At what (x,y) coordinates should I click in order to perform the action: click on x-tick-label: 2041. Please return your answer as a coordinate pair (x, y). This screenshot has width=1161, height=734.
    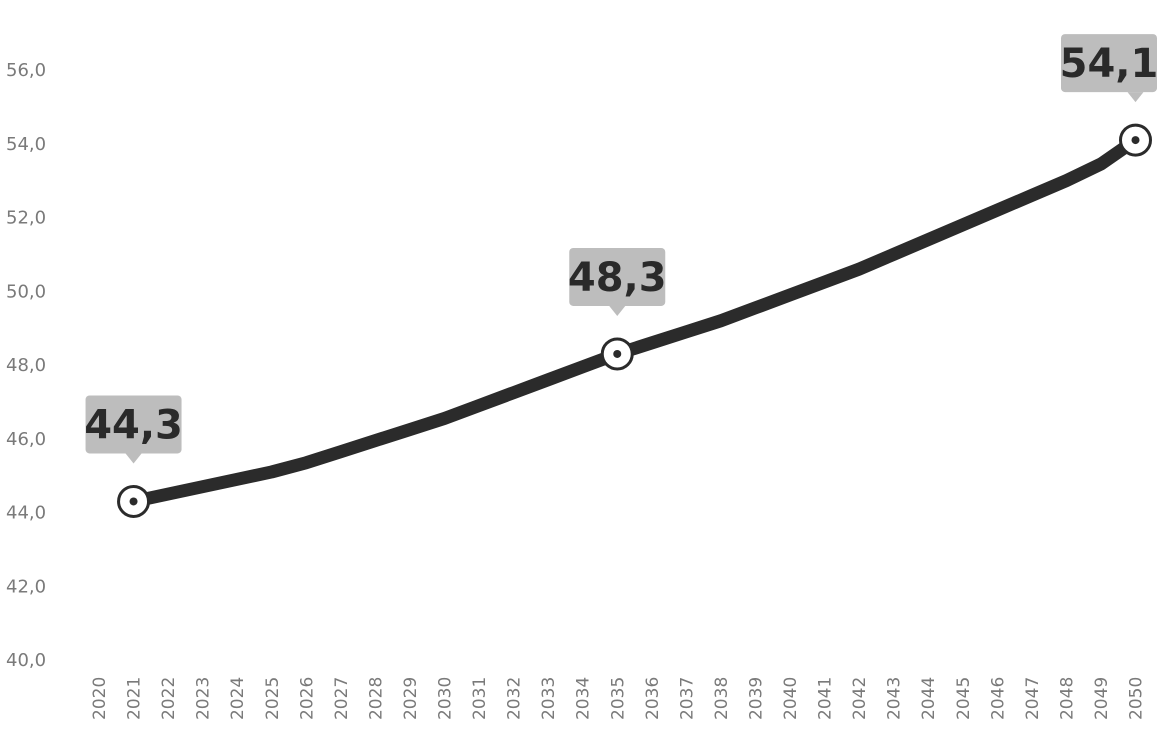
    Looking at the image, I should click on (826, 698).